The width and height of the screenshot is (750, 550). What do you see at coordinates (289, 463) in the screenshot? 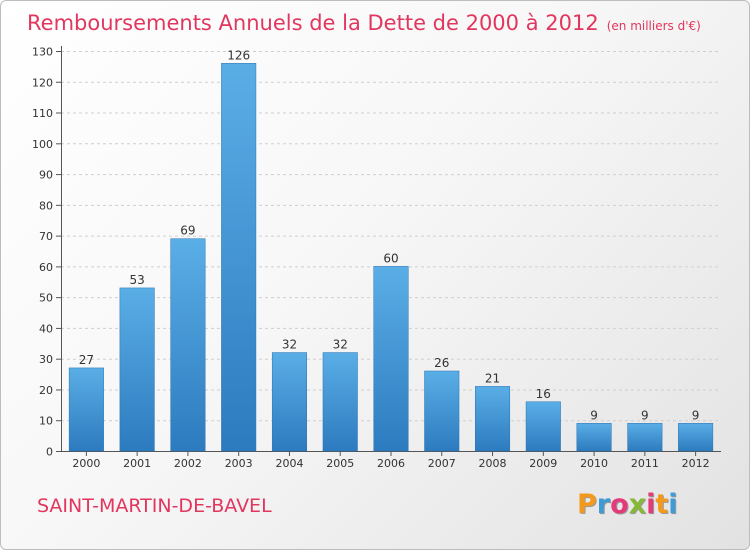
I see `x-tick-label-2004: 2004` at bounding box center [289, 463].